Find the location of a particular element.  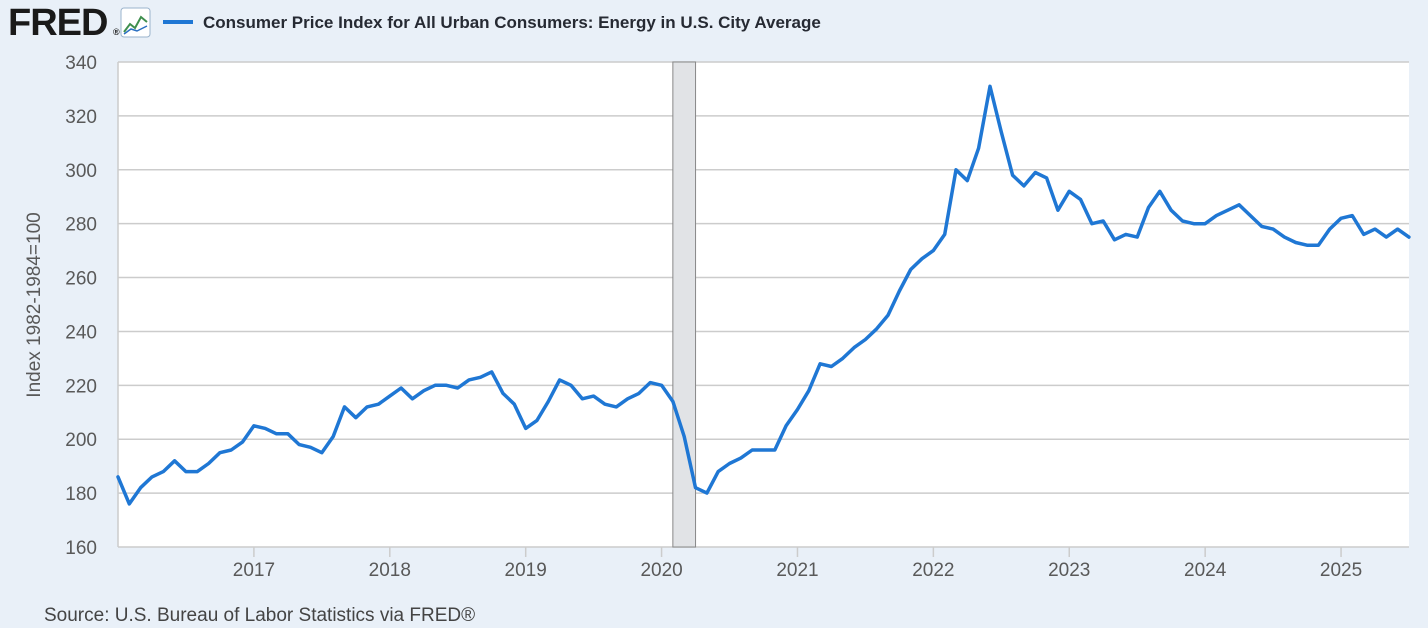

recession-band is located at coordinates (684, 304).